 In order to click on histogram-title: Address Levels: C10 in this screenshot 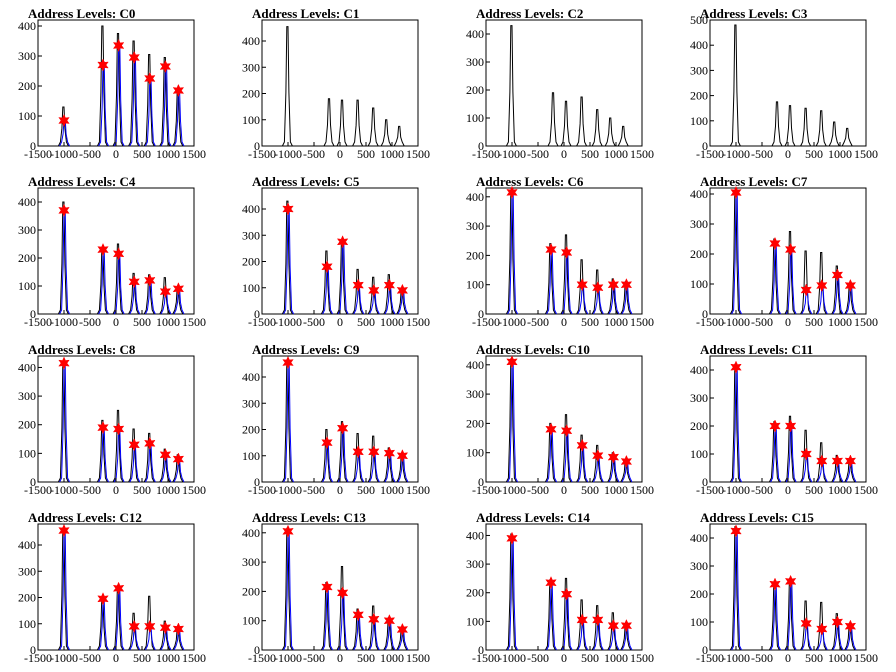, I will do `click(533, 349)`.